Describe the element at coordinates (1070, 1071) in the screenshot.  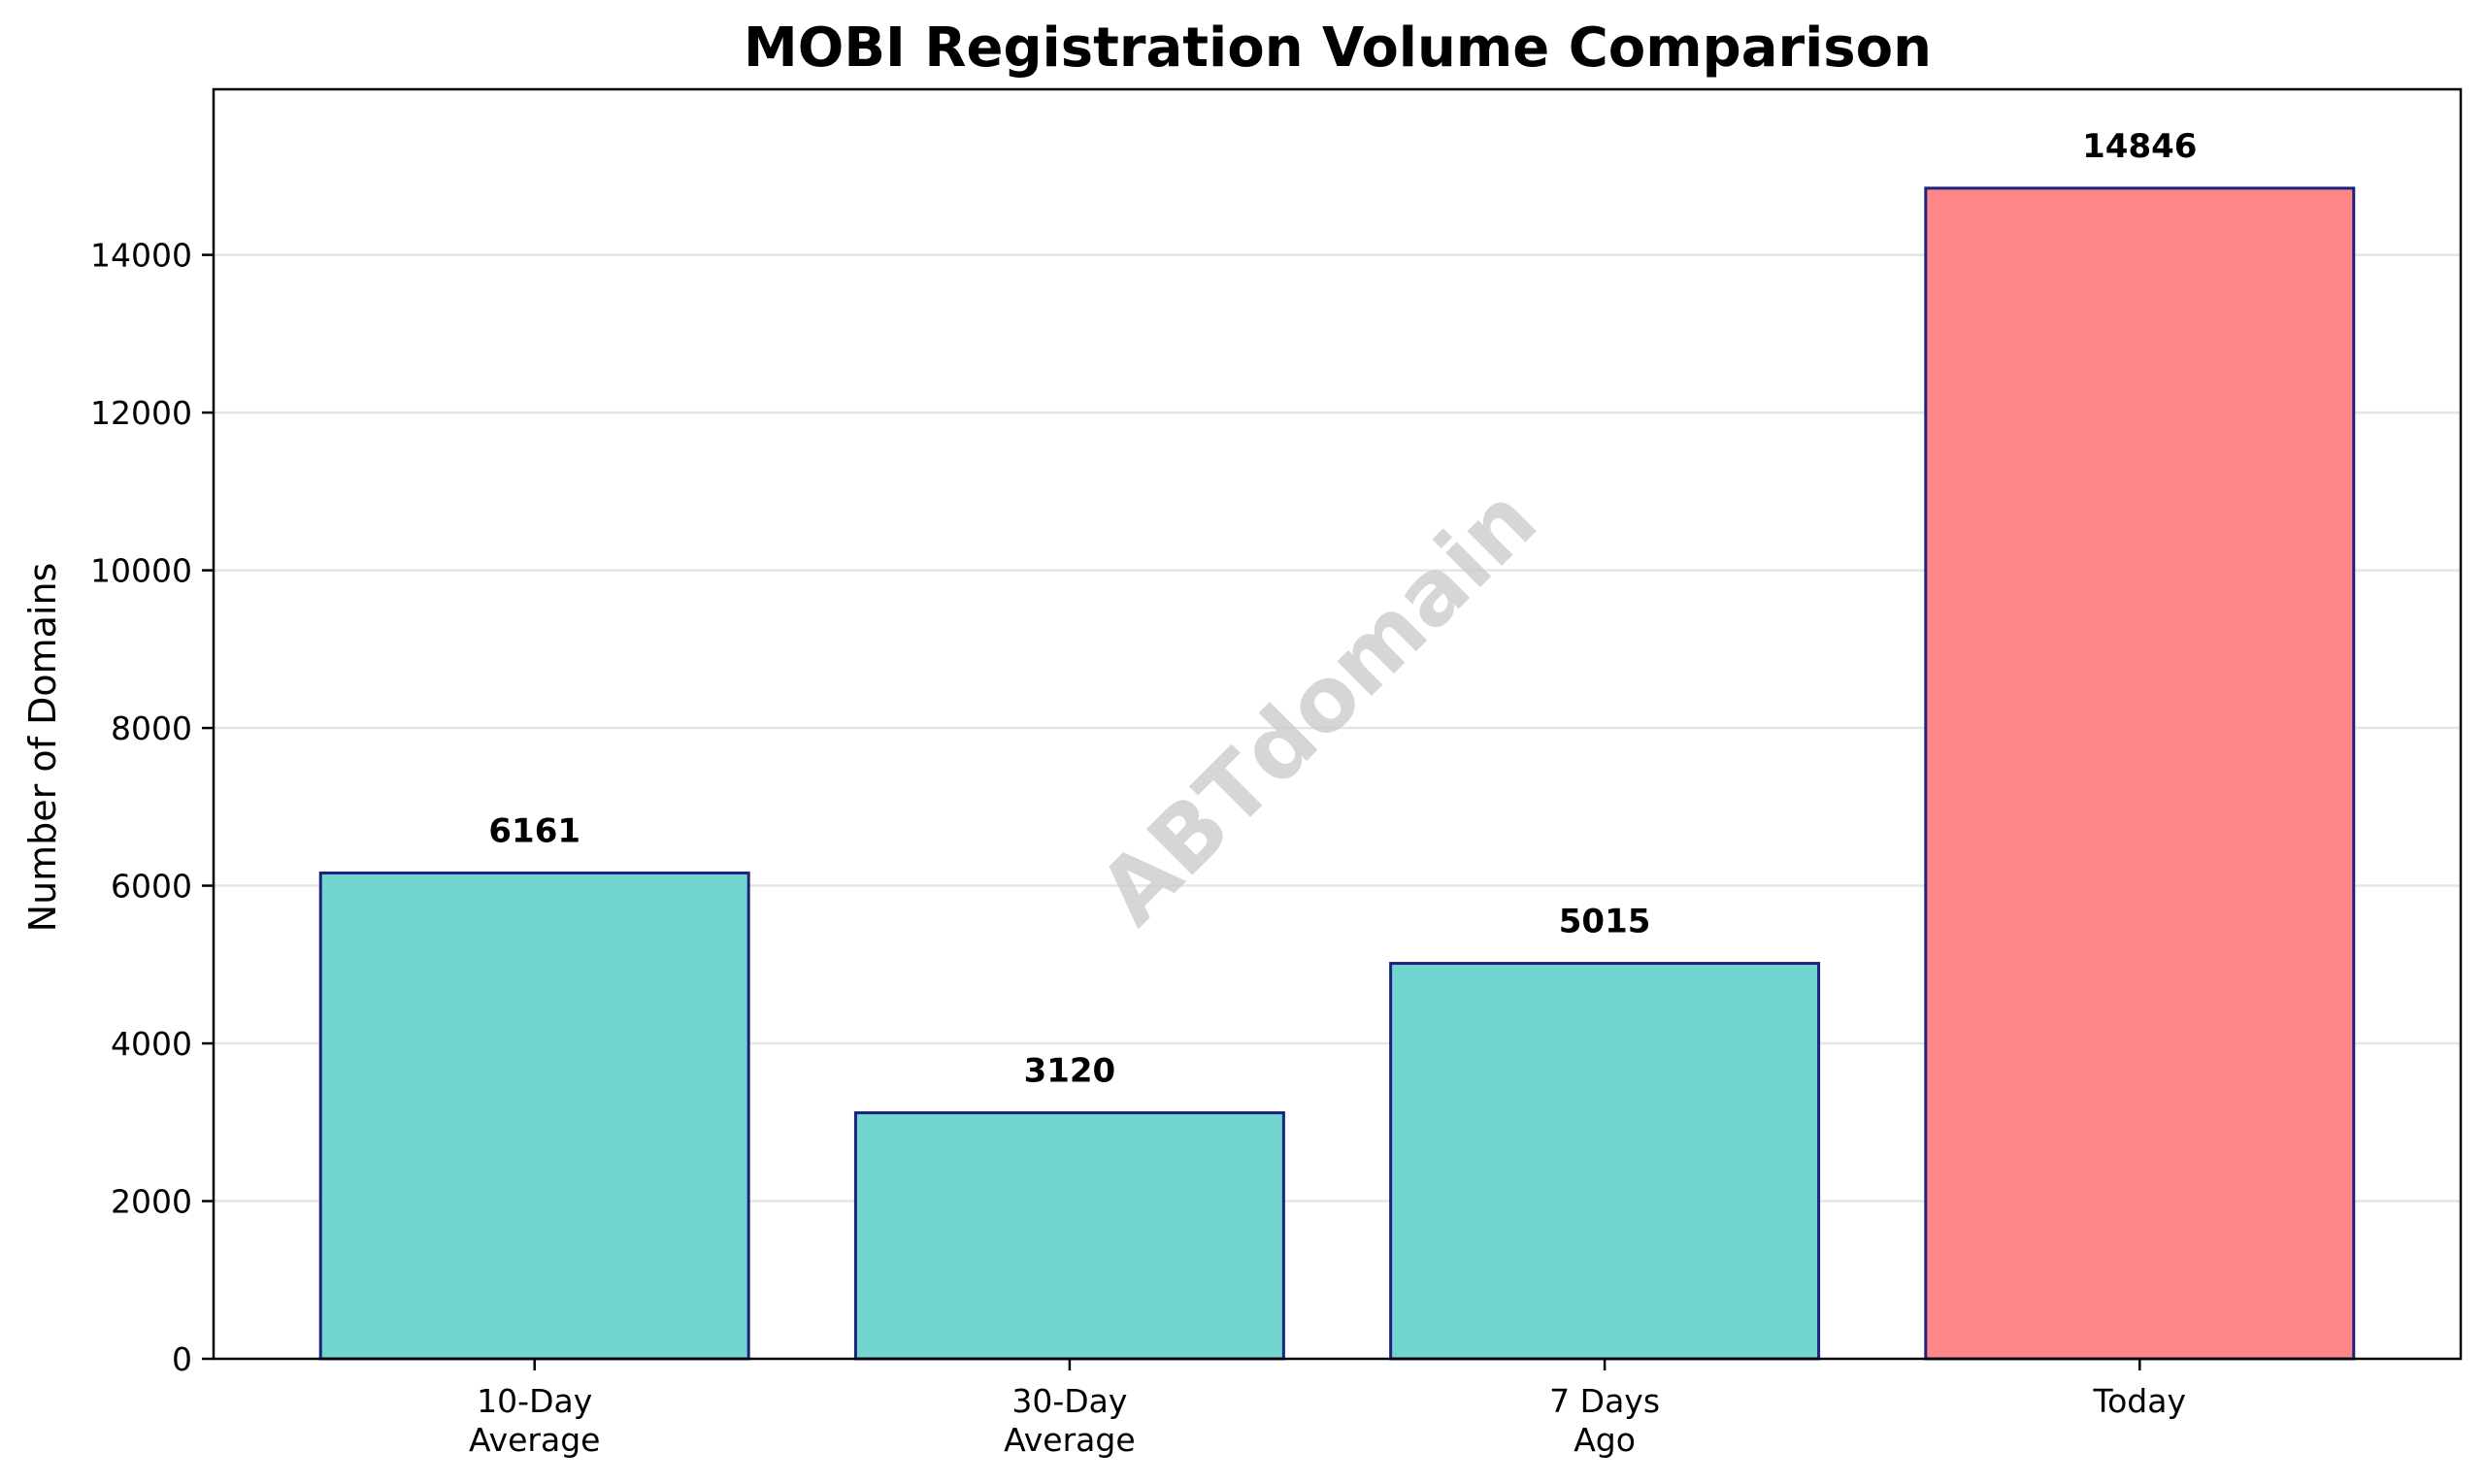
I see `data-label-30-day-average: 3120` at that location.